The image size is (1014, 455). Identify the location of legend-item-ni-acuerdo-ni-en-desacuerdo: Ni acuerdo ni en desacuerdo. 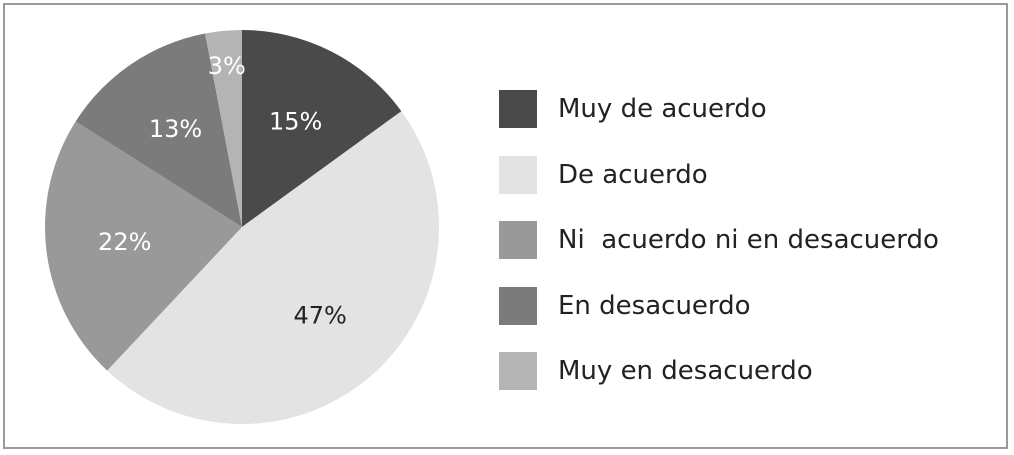
(719, 240).